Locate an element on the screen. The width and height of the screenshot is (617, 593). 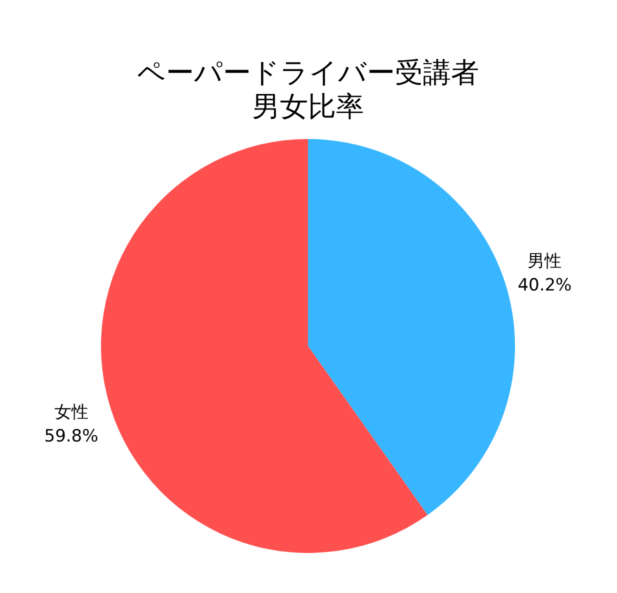
chart-title: ペーパードライバー受講者 is located at coordinates (308, 72).